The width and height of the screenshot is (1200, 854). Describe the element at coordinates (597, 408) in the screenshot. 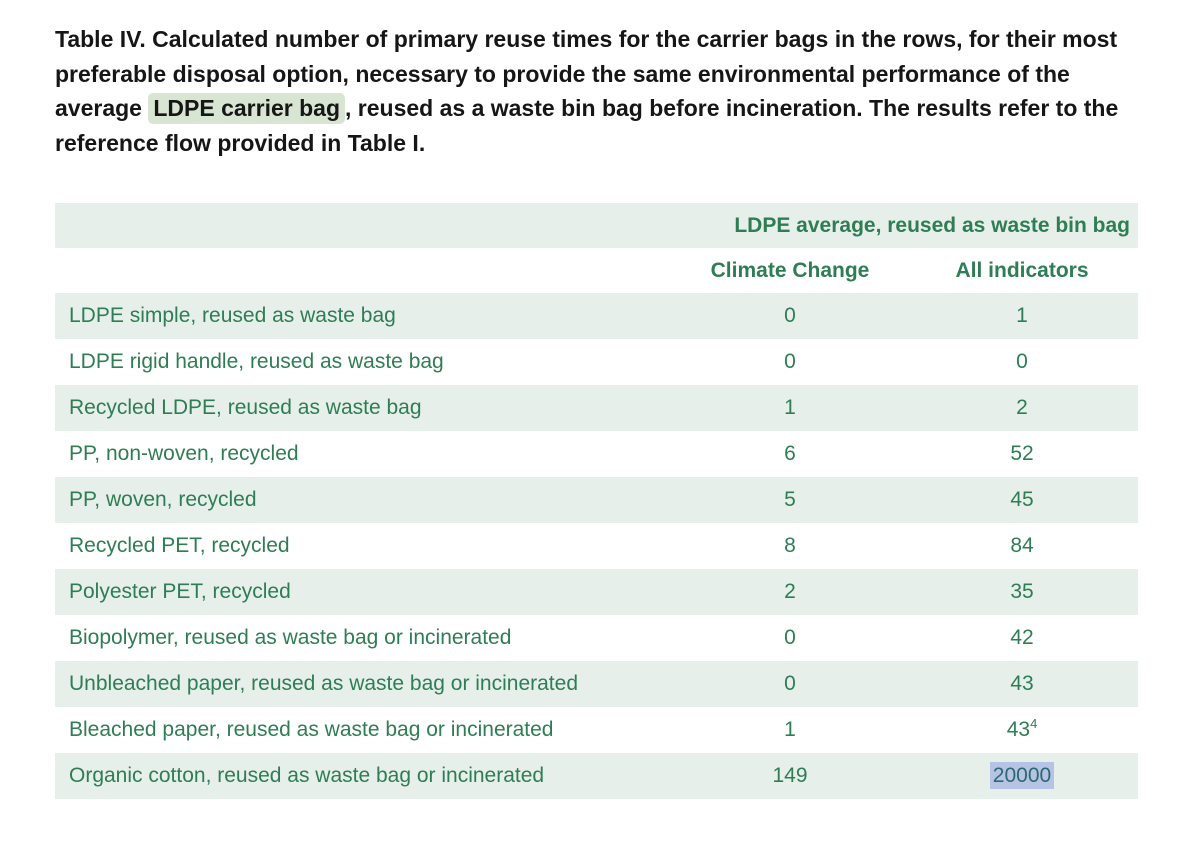

I see `table-row: Recycled LDPE, reused as waste bag 1 2` at that location.